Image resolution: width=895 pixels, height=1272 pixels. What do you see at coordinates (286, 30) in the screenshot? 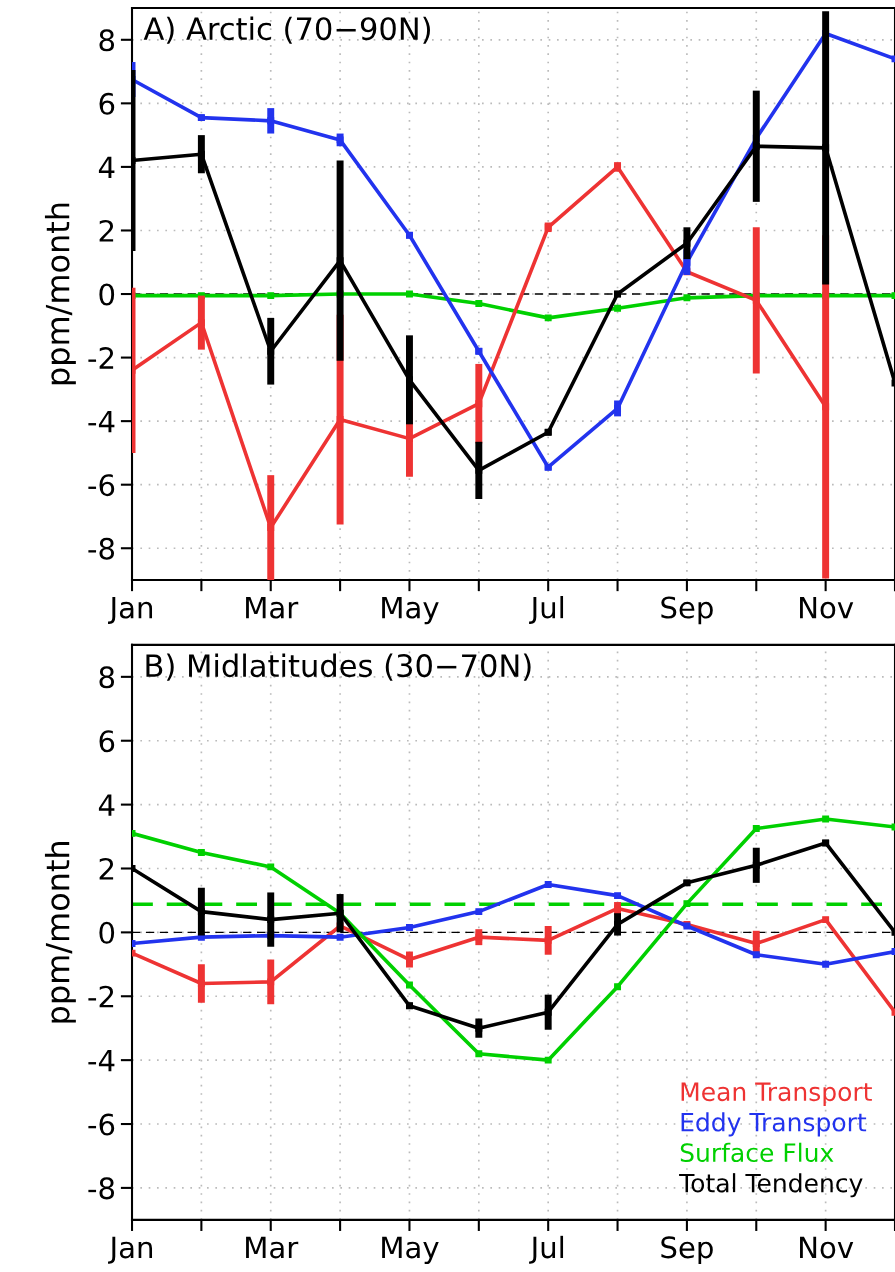
I see `chart-title: A) Arctic (70−90N)` at bounding box center [286, 30].